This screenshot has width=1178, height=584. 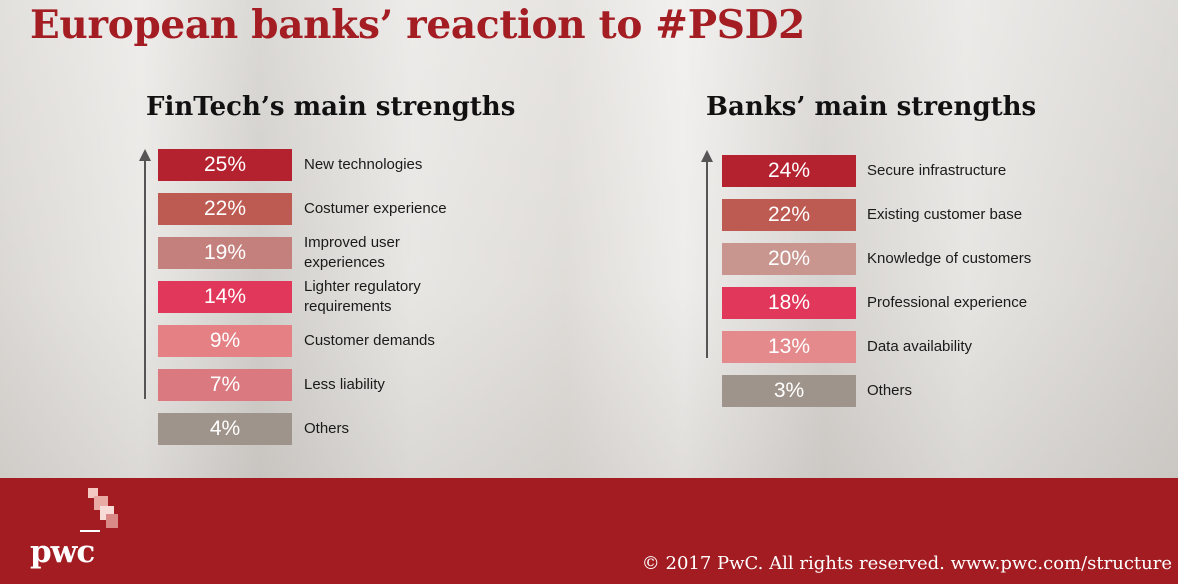 What do you see at coordinates (225, 297) in the screenshot?
I see `bar-value-box: 14%` at bounding box center [225, 297].